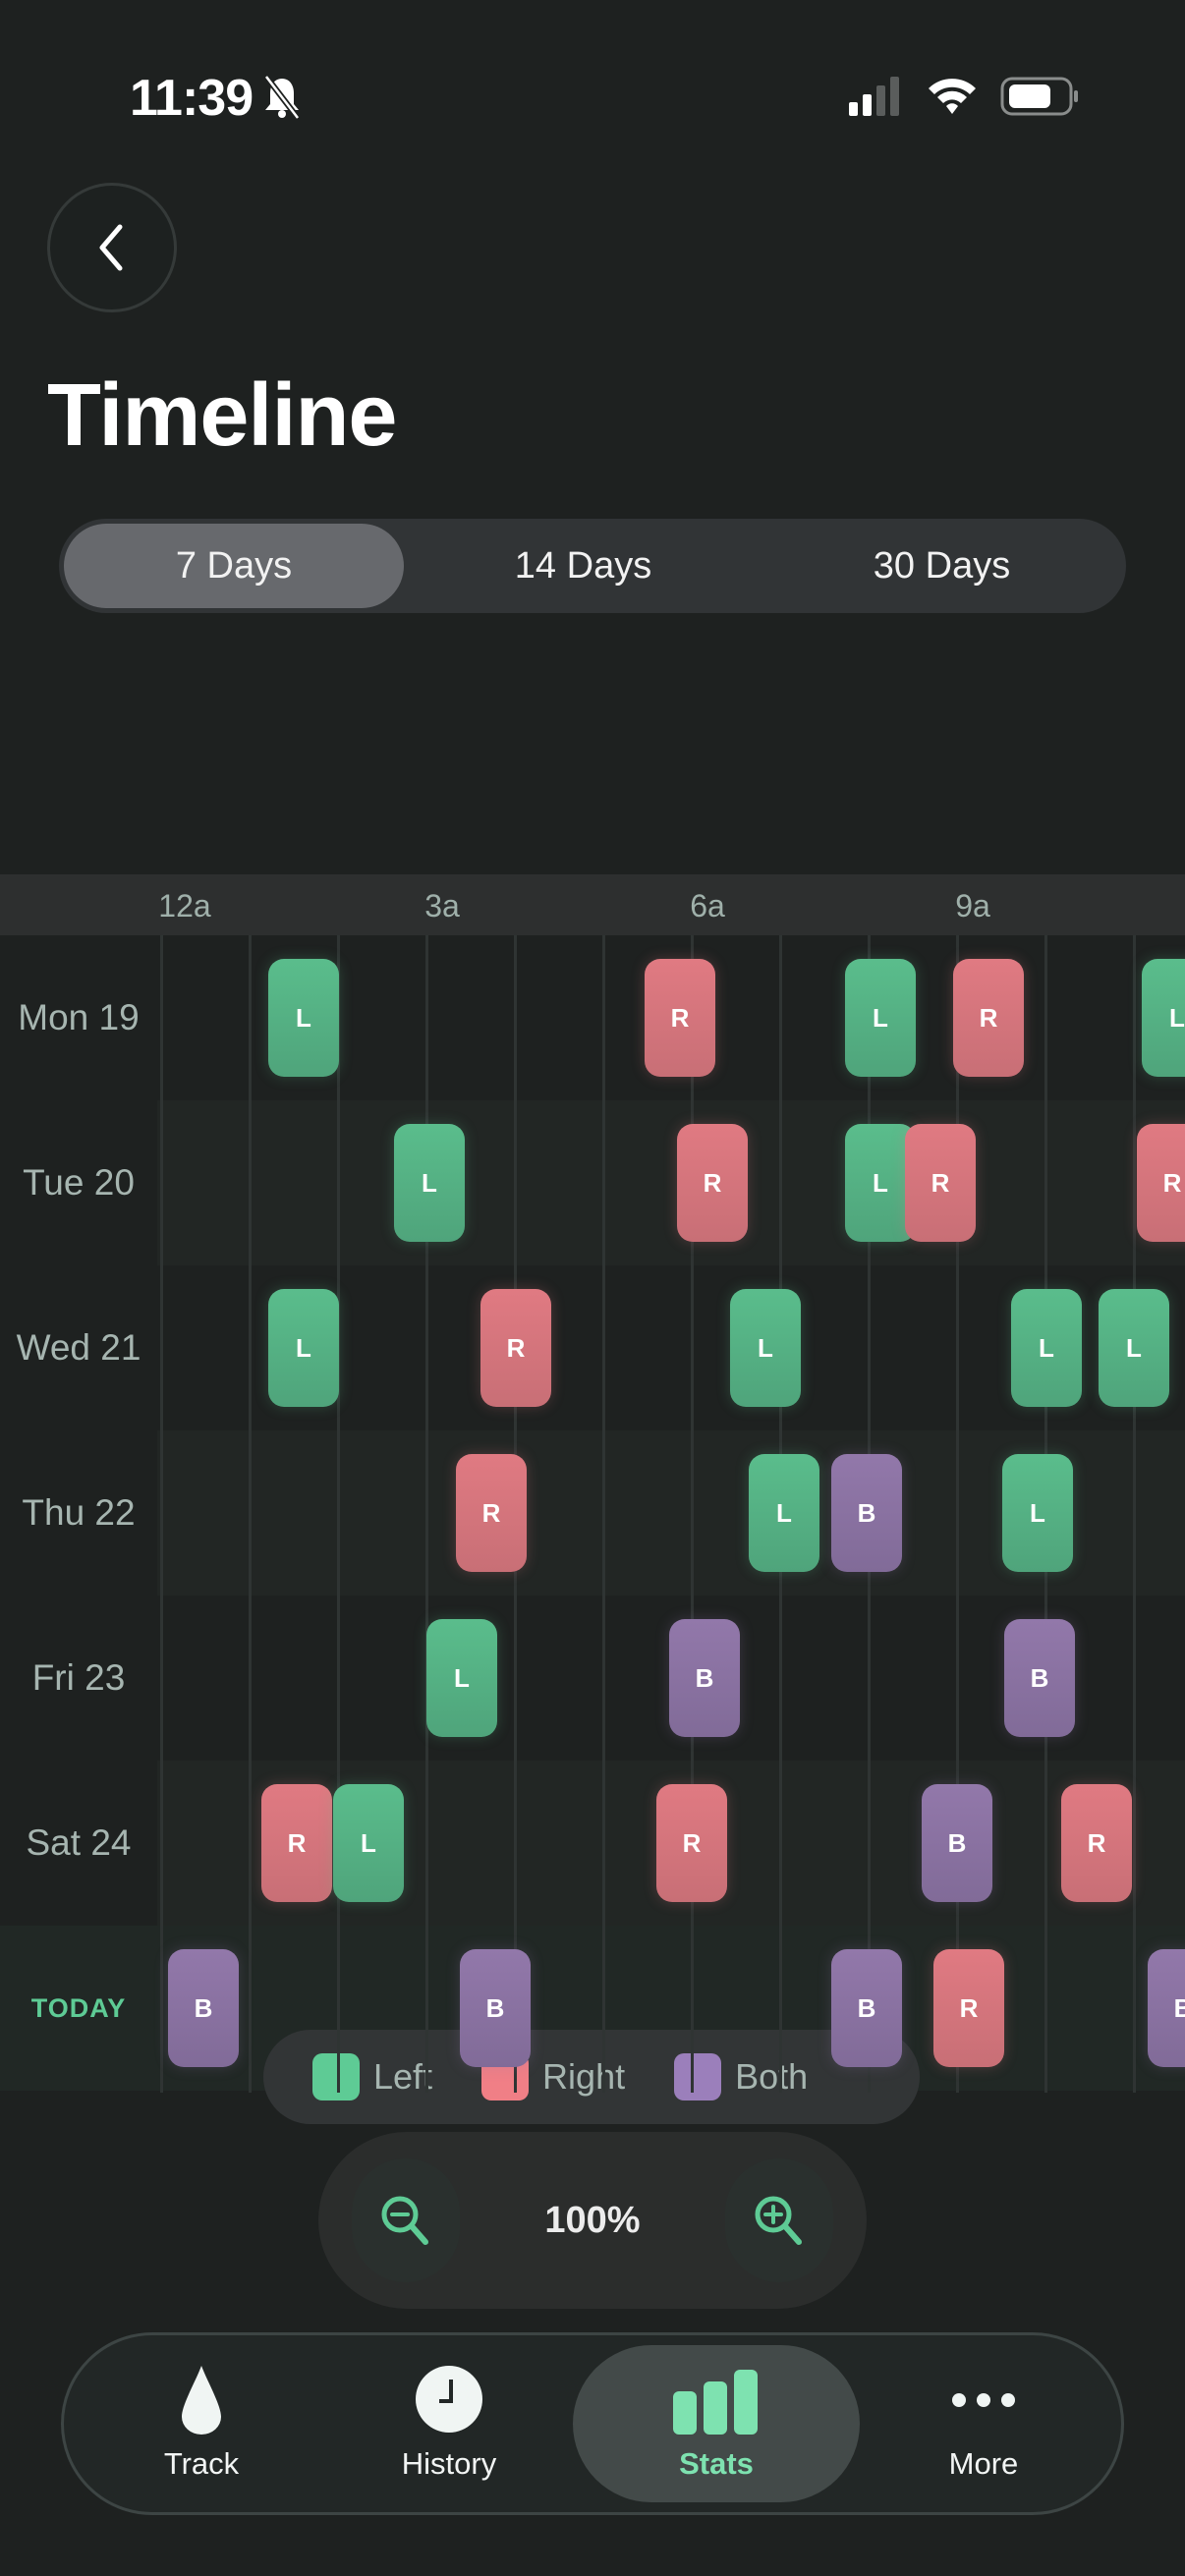 The width and height of the screenshot is (1185, 2576). What do you see at coordinates (442, 906) in the screenshot?
I see `time-label: 3a` at bounding box center [442, 906].